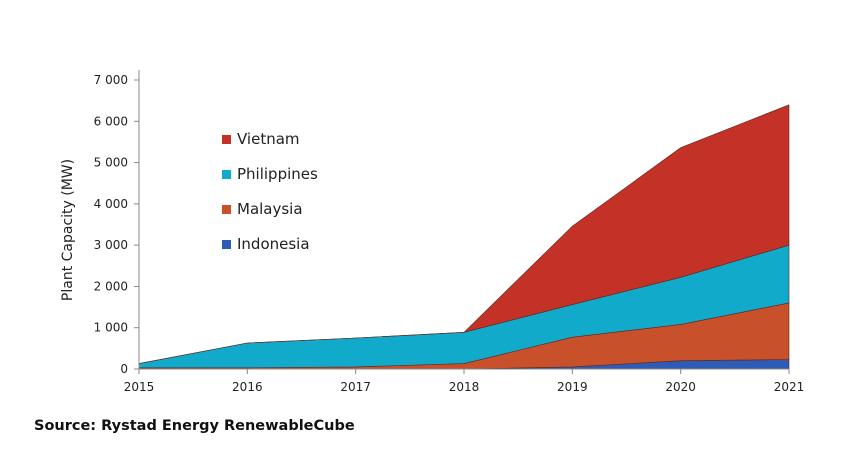 This screenshot has width=860, height=460. I want to click on y-tick-label: 2 000, so click(111, 286).